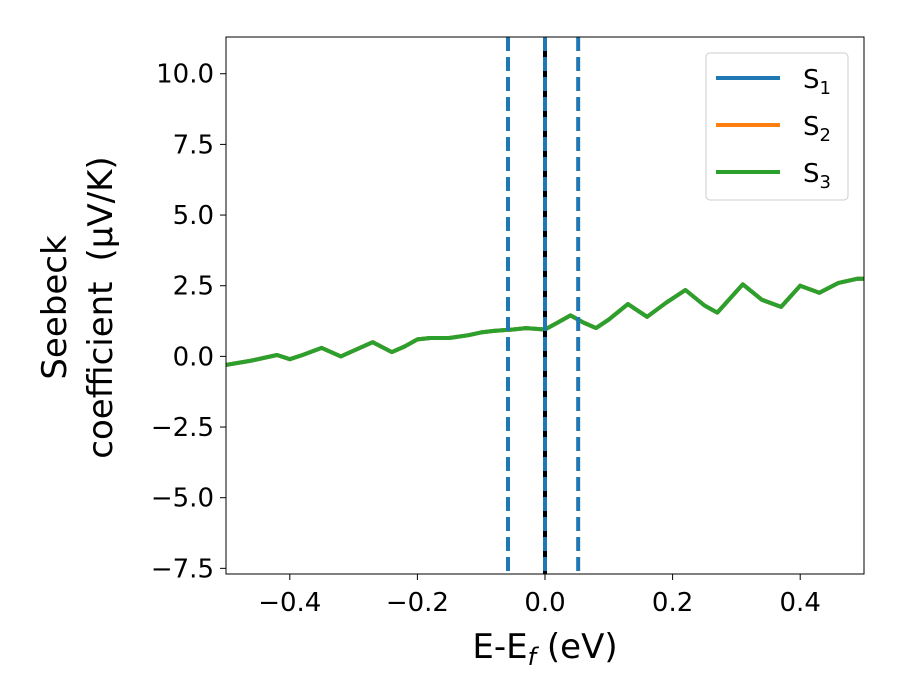 This screenshot has width=900, height=700. I want to click on legend-label-s2: S2, so click(817, 129).